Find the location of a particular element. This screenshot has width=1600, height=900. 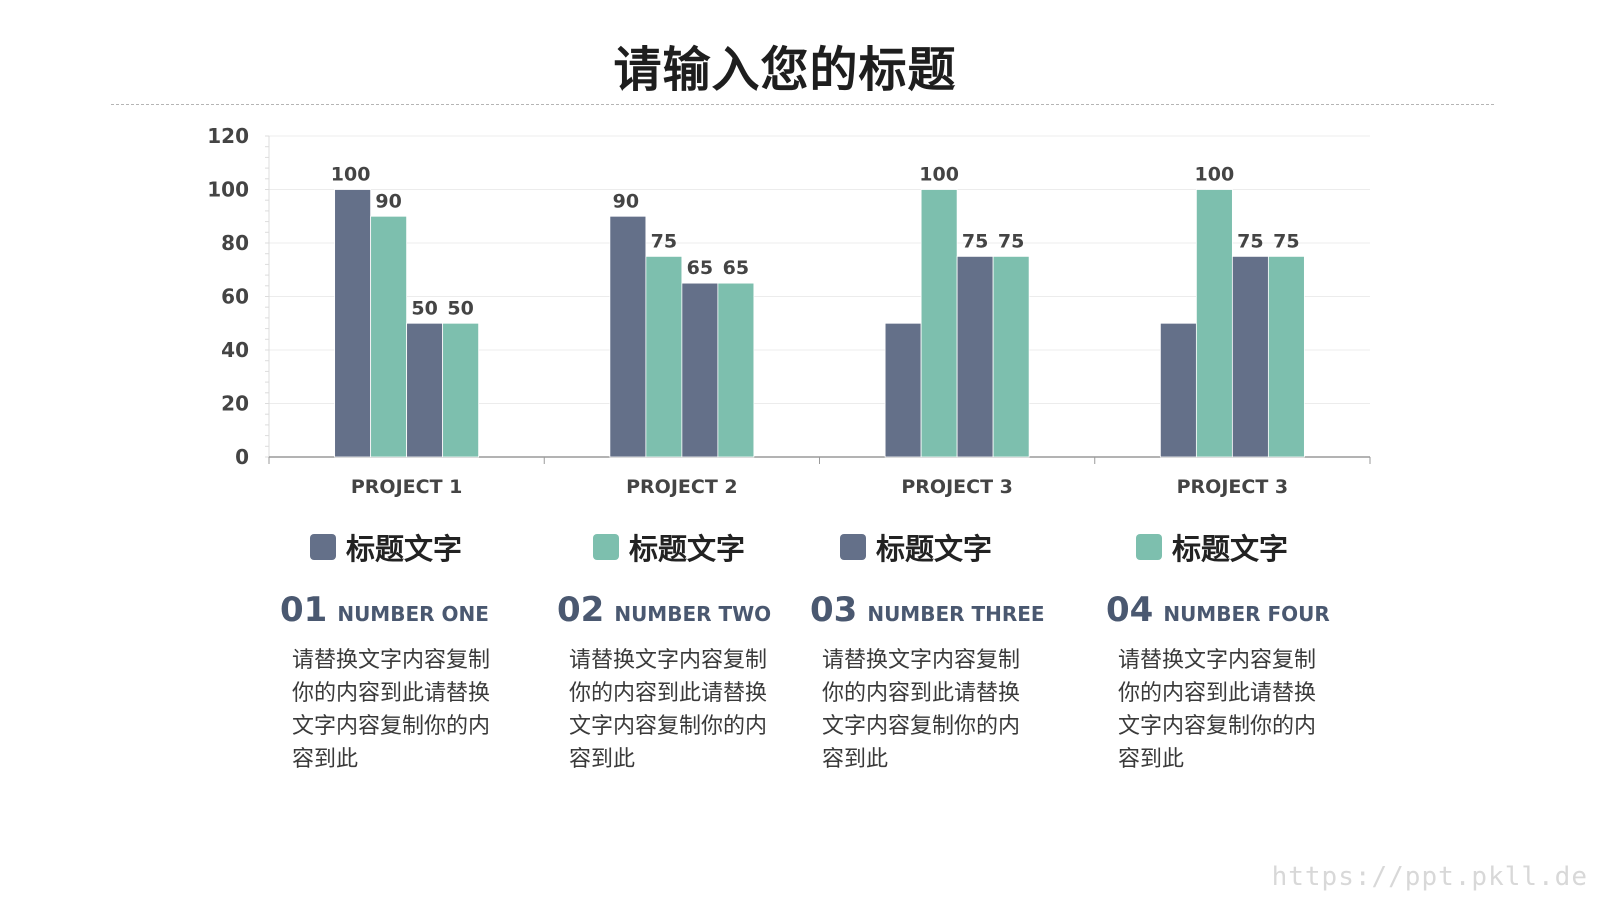

legend-item-1: 标题文字 is located at coordinates (386, 547).